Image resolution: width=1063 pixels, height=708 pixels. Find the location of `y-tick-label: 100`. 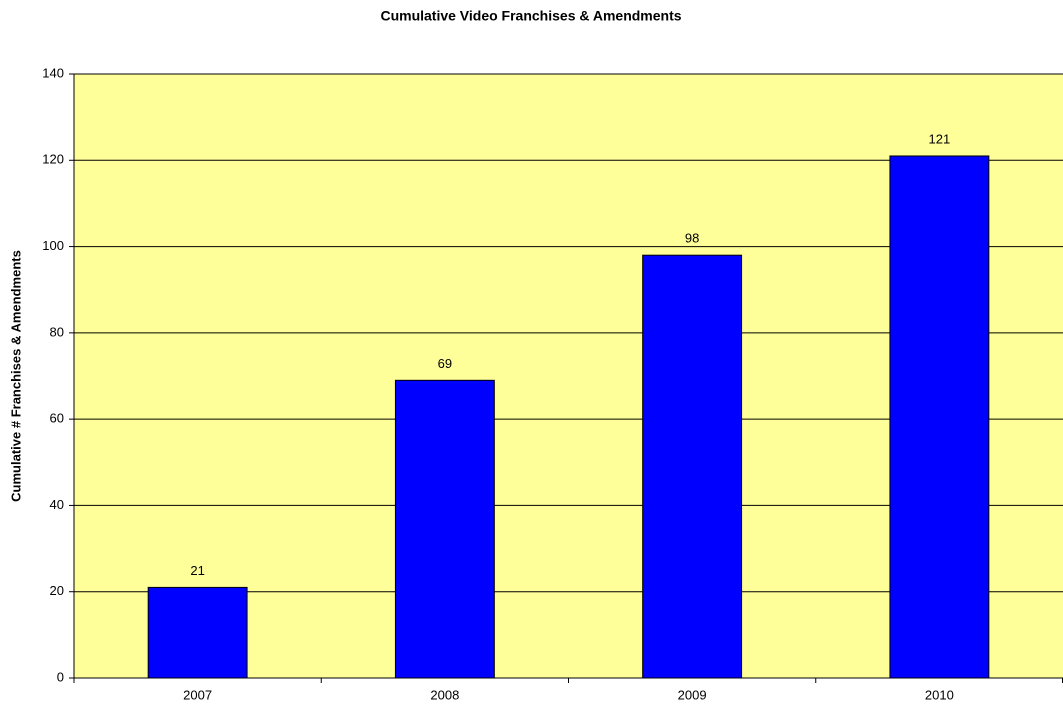

y-tick-label: 100 is located at coordinates (53, 245).